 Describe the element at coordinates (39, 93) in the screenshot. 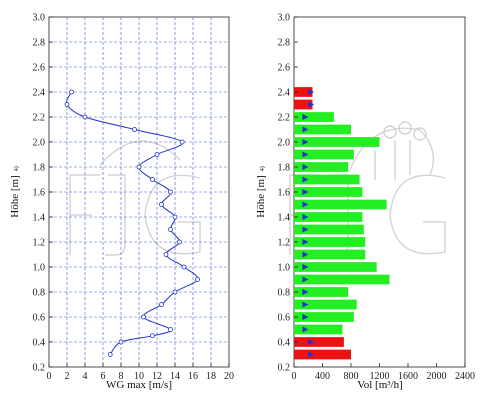

I see `left-y-tick-label: 2.4` at that location.